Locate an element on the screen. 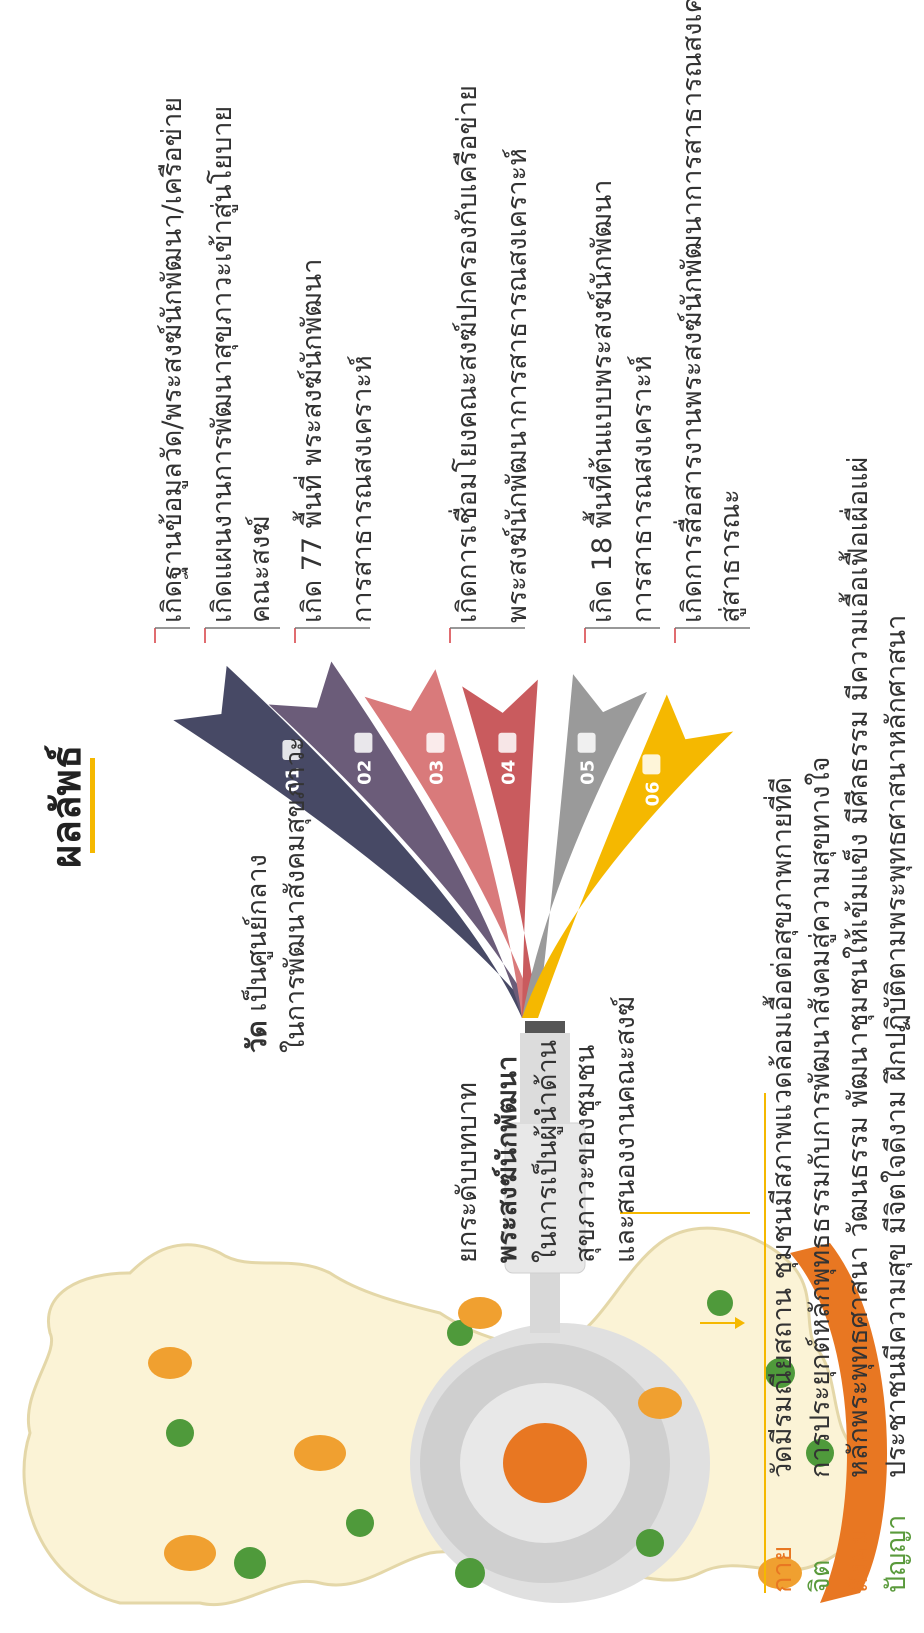  dimension-label-mind: จิต is located at coordinates (820, 1576).